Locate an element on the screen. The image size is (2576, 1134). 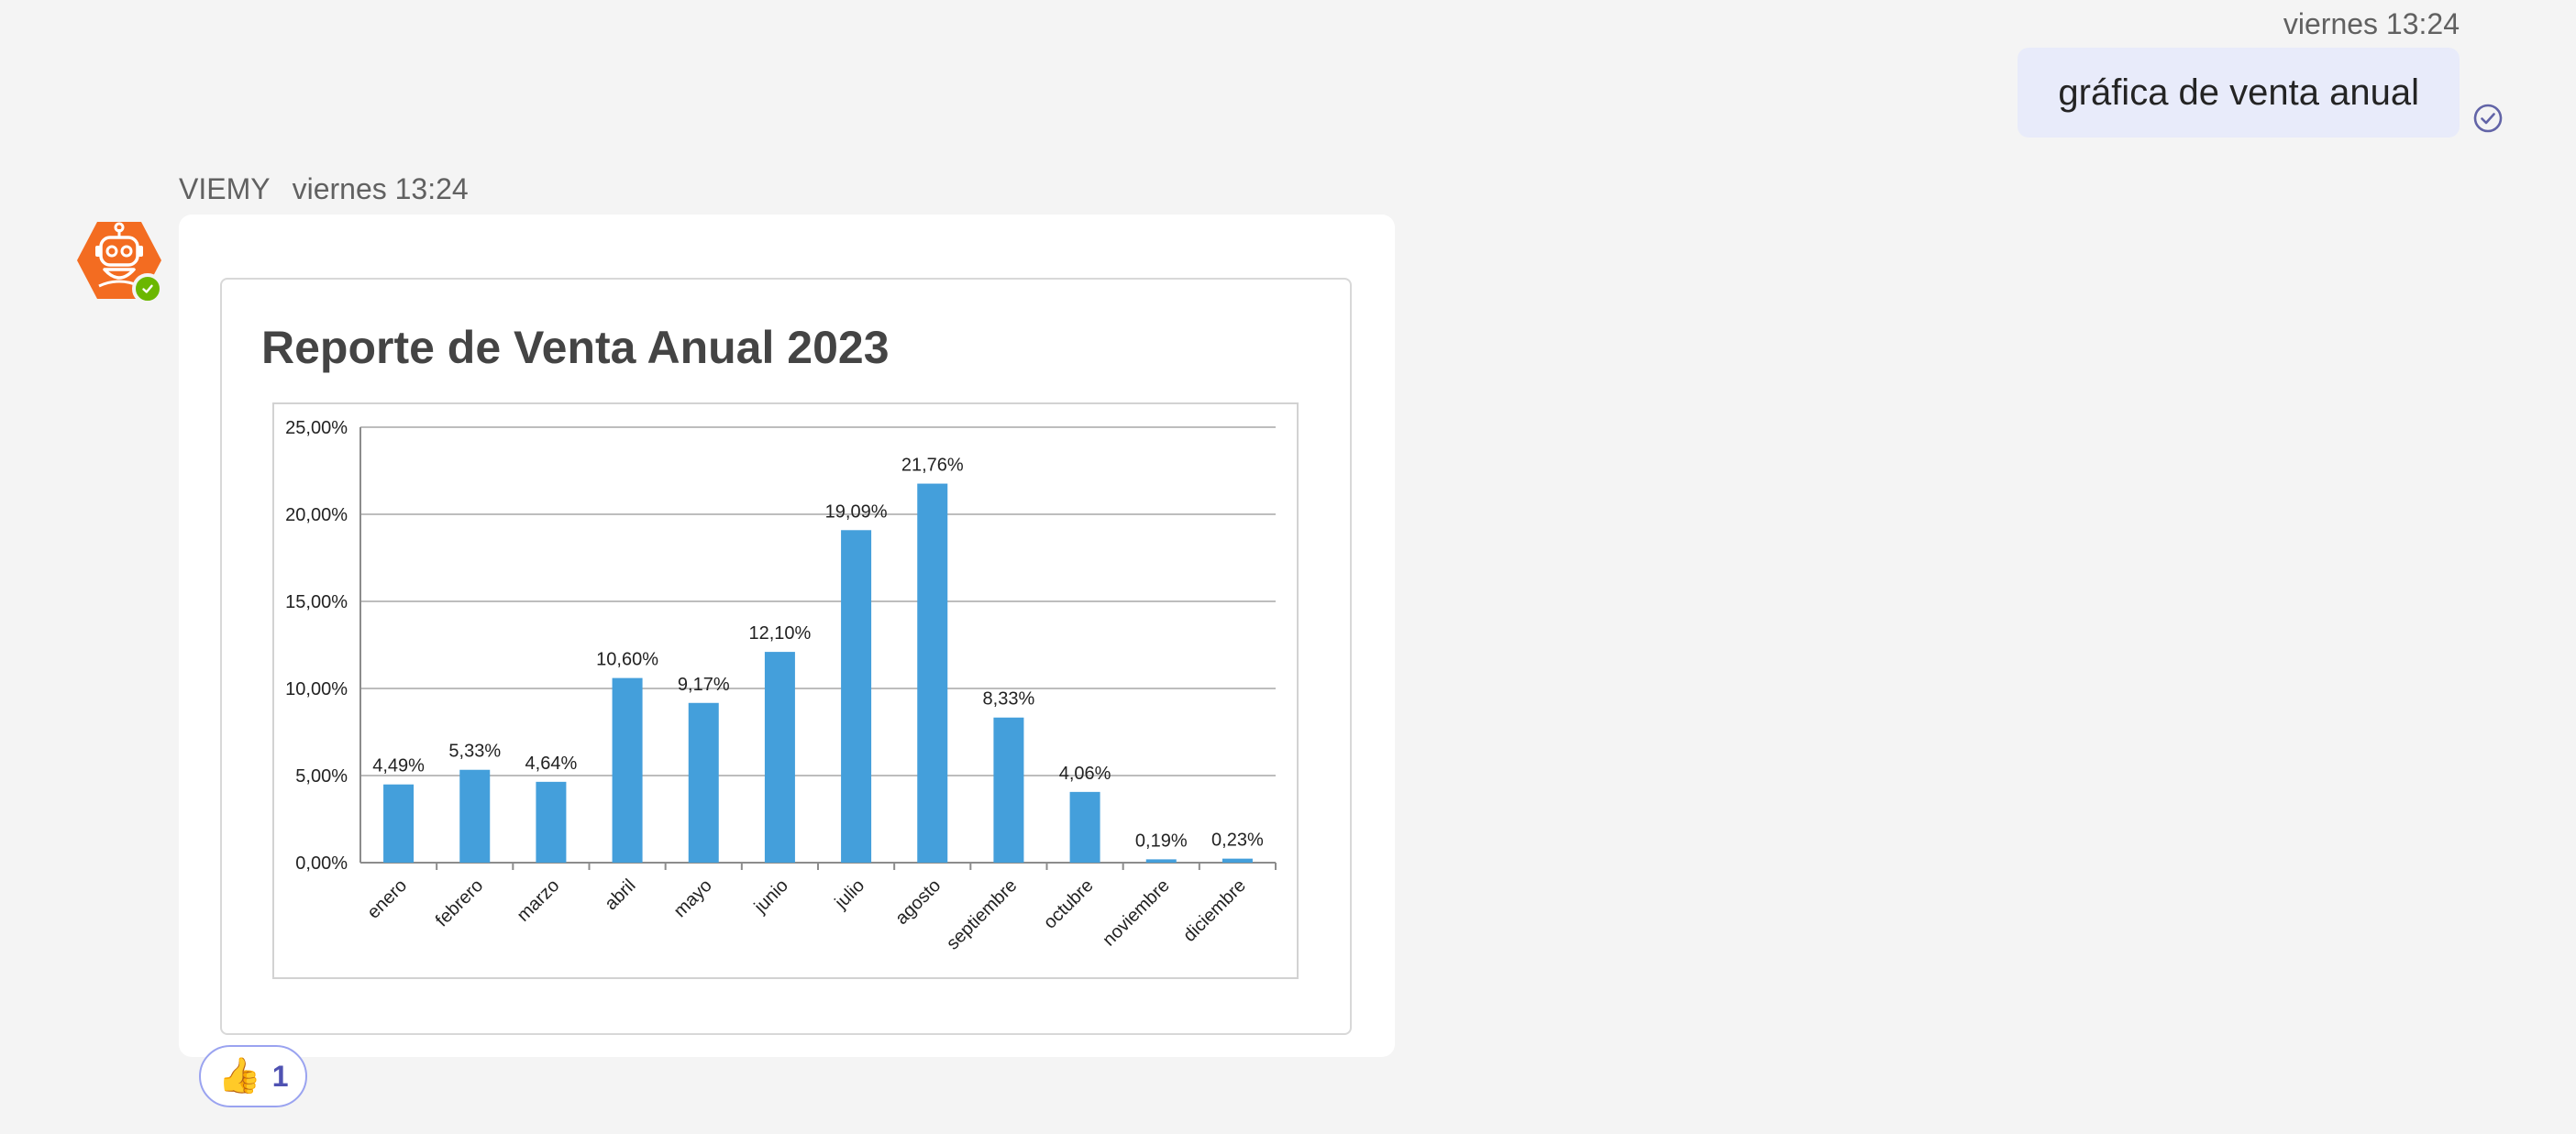
data-label: 0,19% is located at coordinates (1161, 841).